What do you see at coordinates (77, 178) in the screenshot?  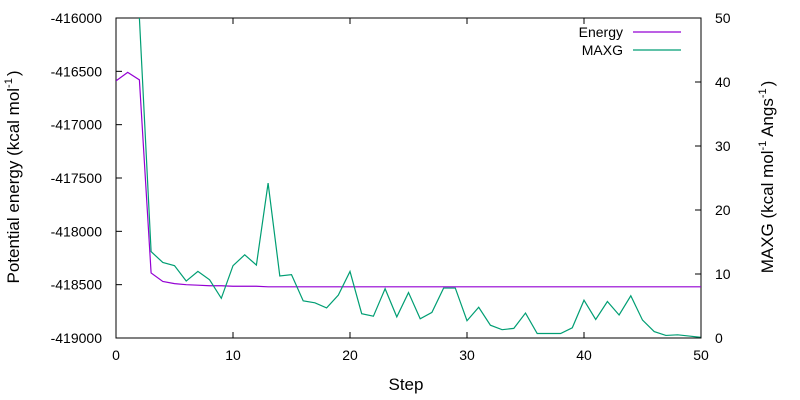 I see `y-tick-label: -417500` at bounding box center [77, 178].